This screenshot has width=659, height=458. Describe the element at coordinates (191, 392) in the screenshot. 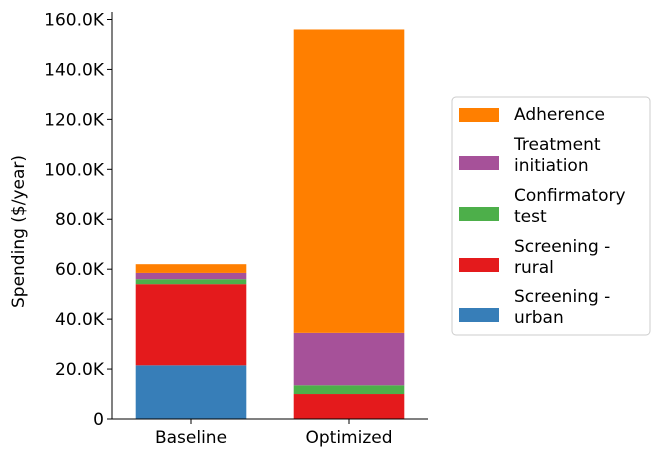

I see `bar-baseline-screening-urban` at that location.